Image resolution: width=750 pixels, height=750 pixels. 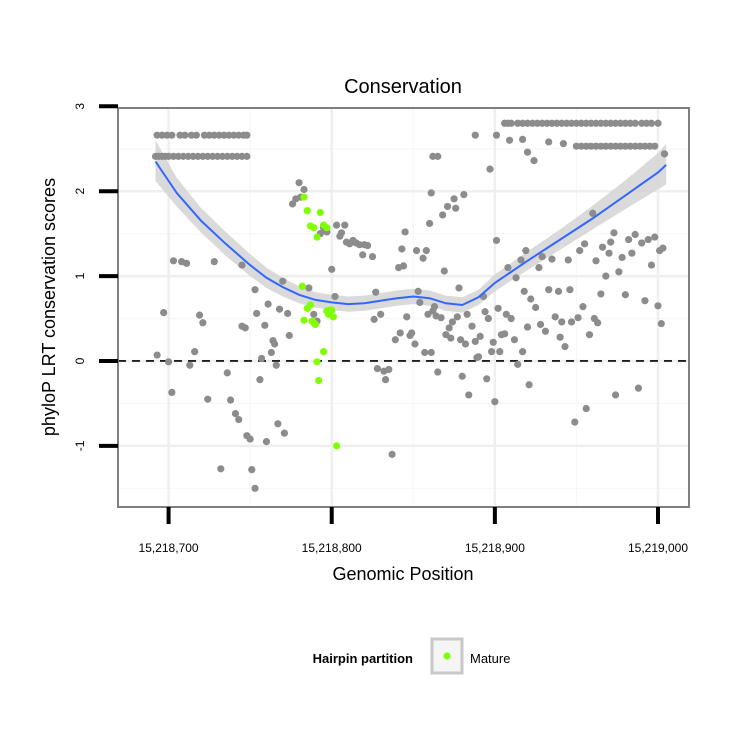 I want to click on y-axis: -1 0 1 2 3, so click(x=95, y=277).